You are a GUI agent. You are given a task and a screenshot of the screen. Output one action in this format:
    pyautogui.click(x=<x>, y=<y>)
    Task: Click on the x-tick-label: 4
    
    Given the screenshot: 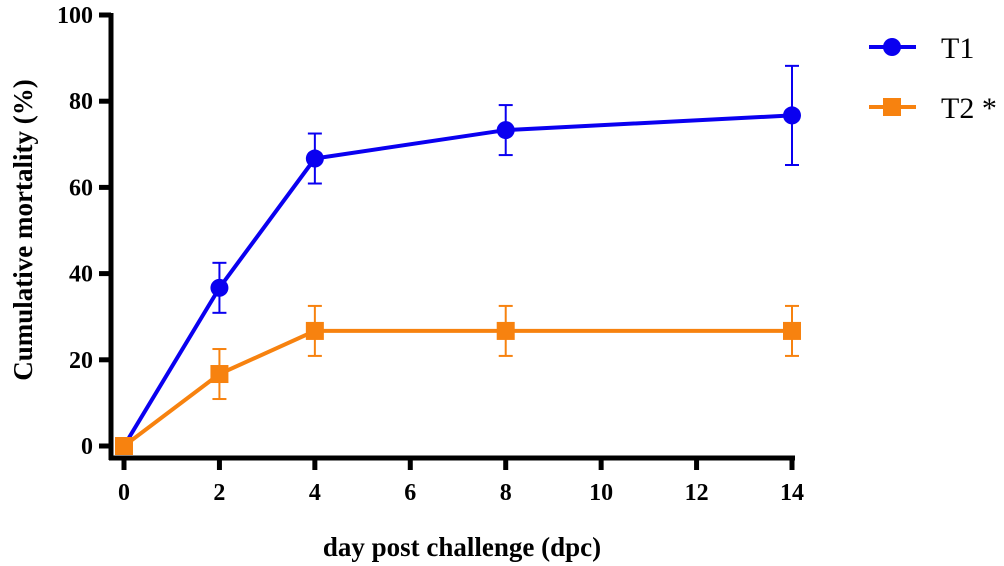 What is the action you would take?
    pyautogui.click(x=315, y=493)
    